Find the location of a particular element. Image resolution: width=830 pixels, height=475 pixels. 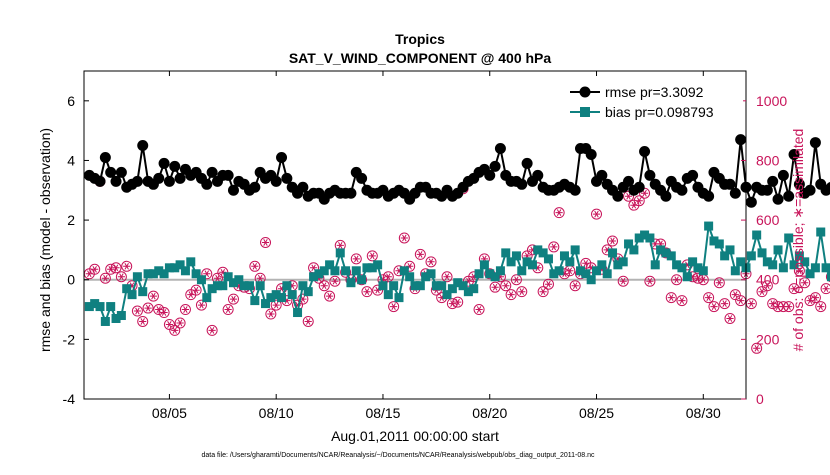

y-tick-label-left: 2 is located at coordinates (71, 220).